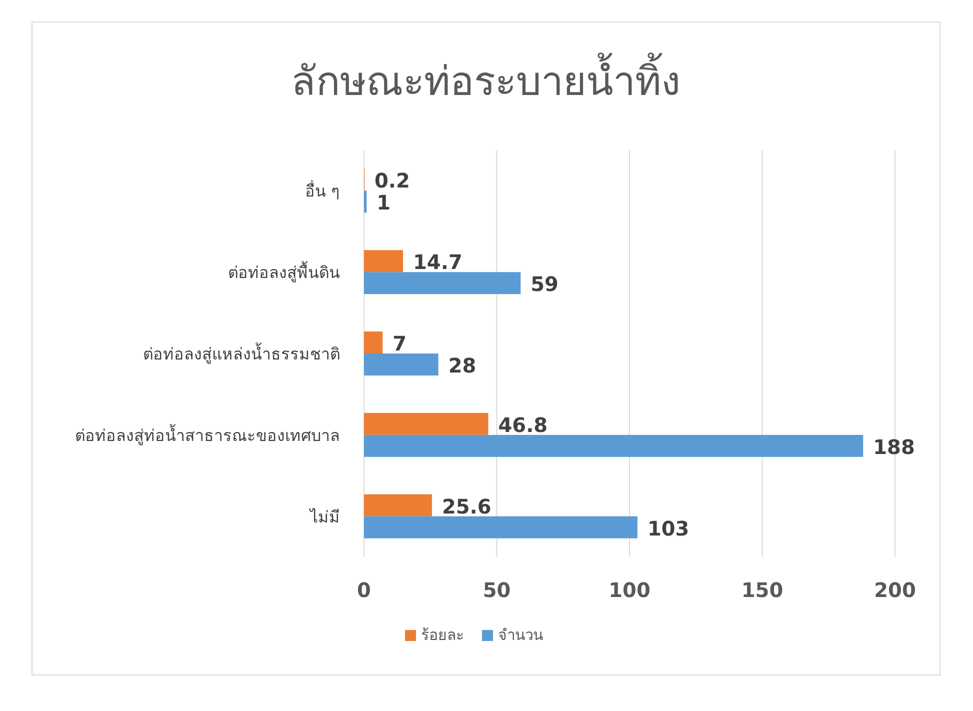 This screenshot has width=973, height=711. Describe the element at coordinates (462, 366) in the screenshot. I see `data-label: 28` at that location.